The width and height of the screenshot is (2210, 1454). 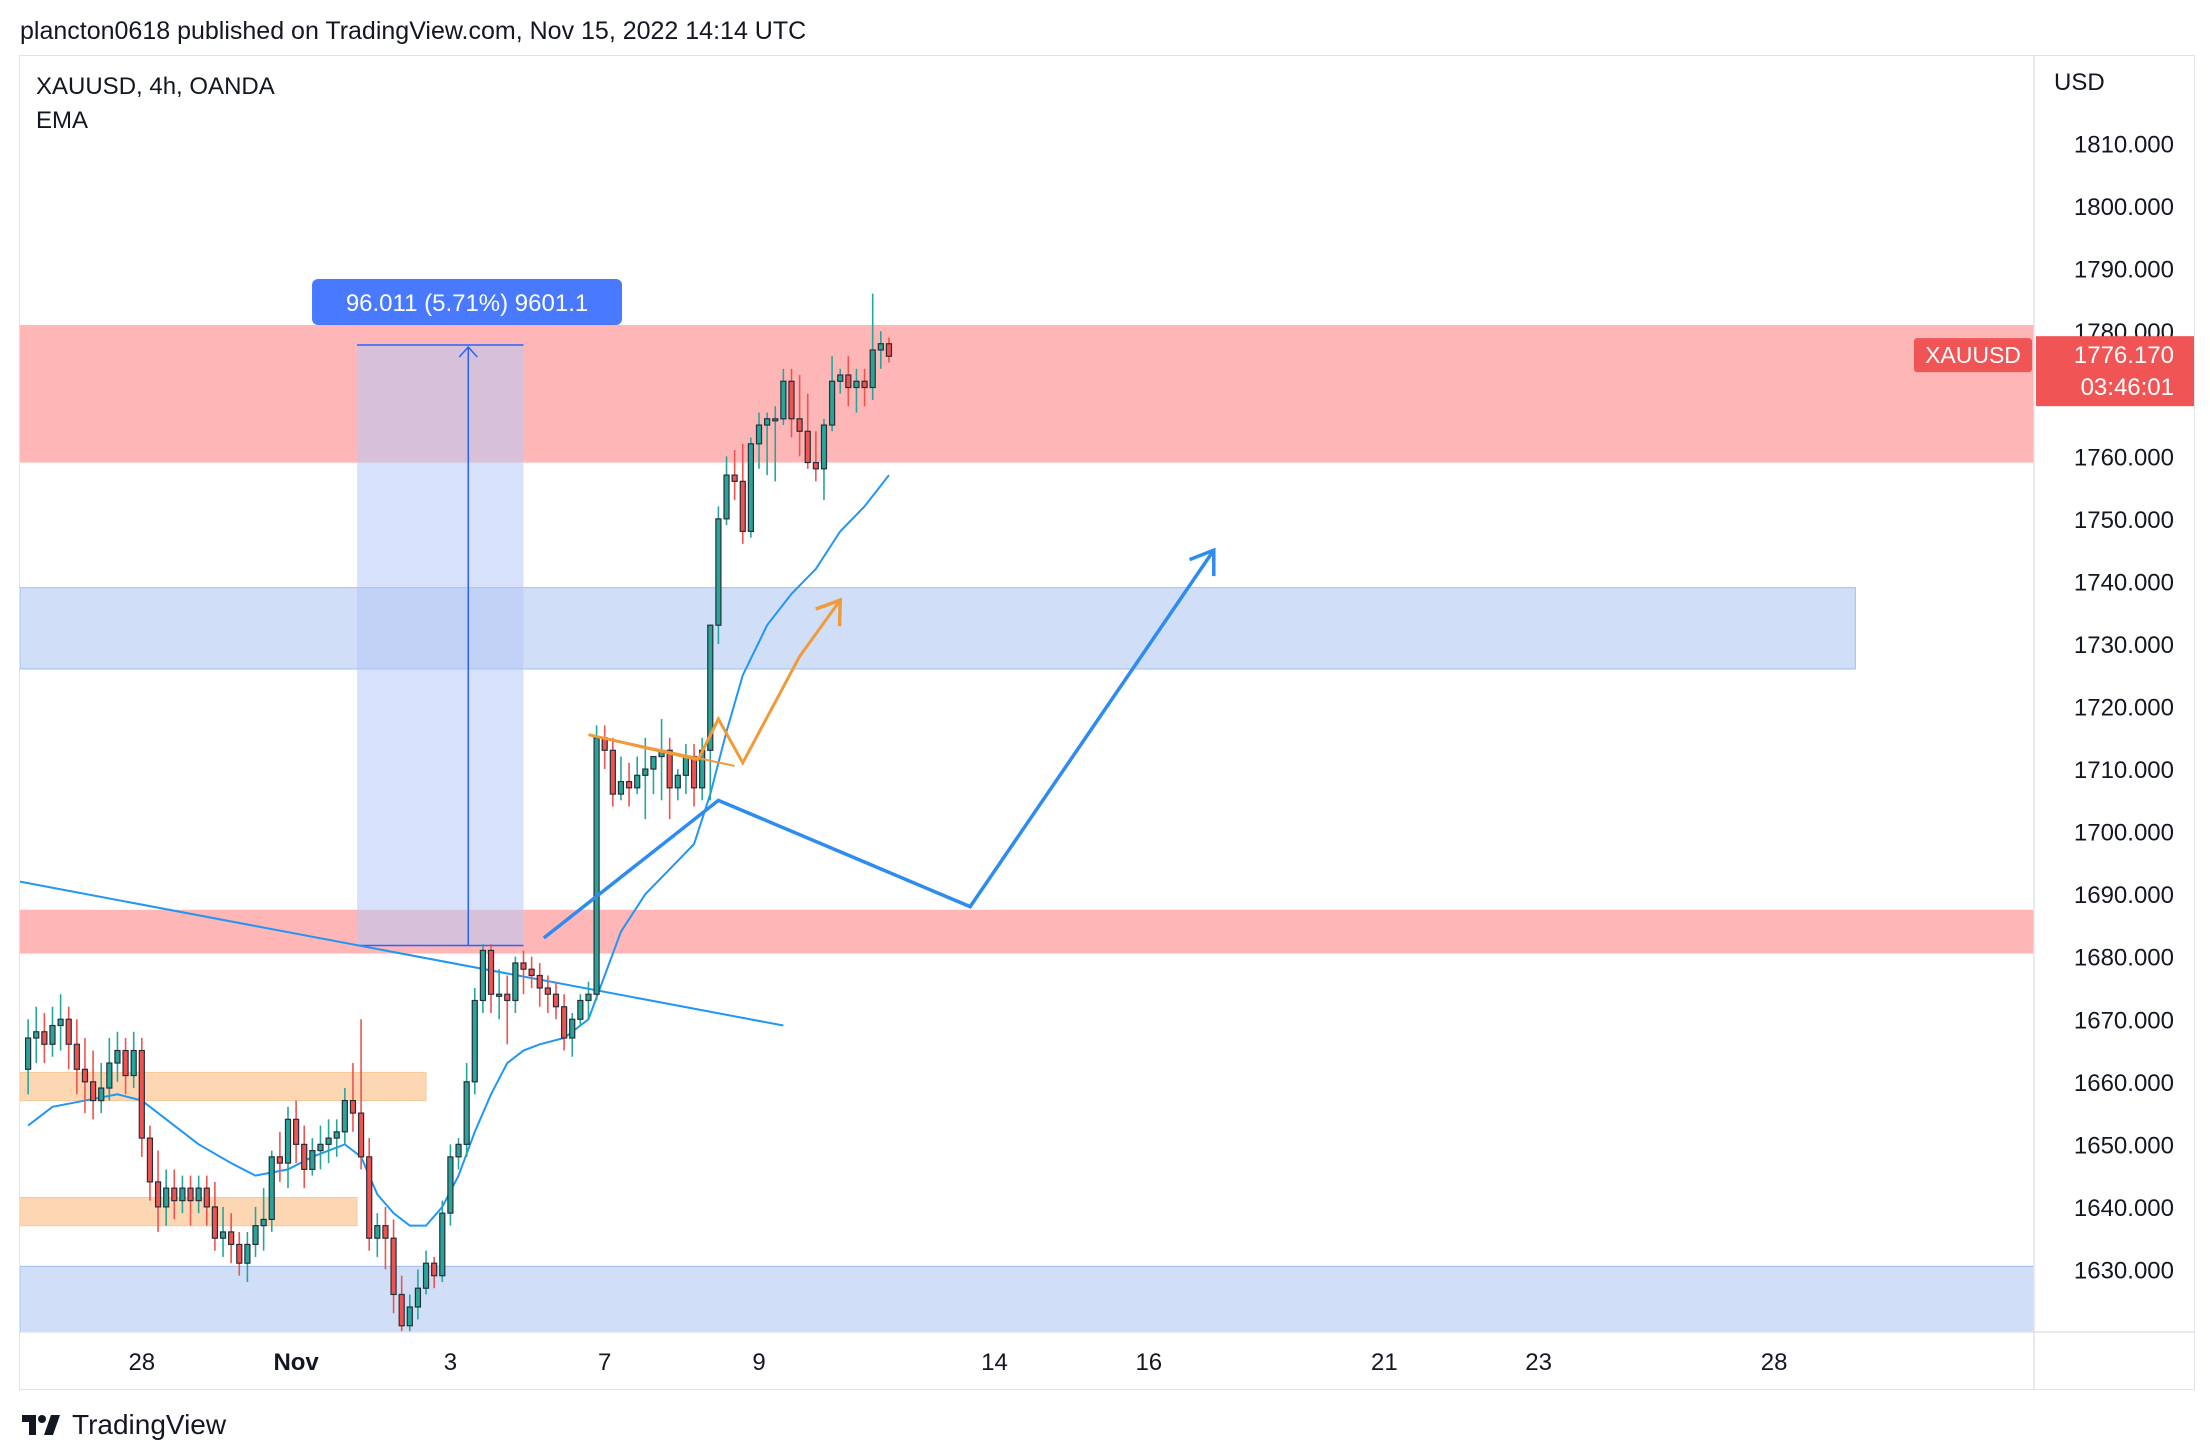 What do you see at coordinates (62, 120) in the screenshot?
I see `indicator-label: EMA` at bounding box center [62, 120].